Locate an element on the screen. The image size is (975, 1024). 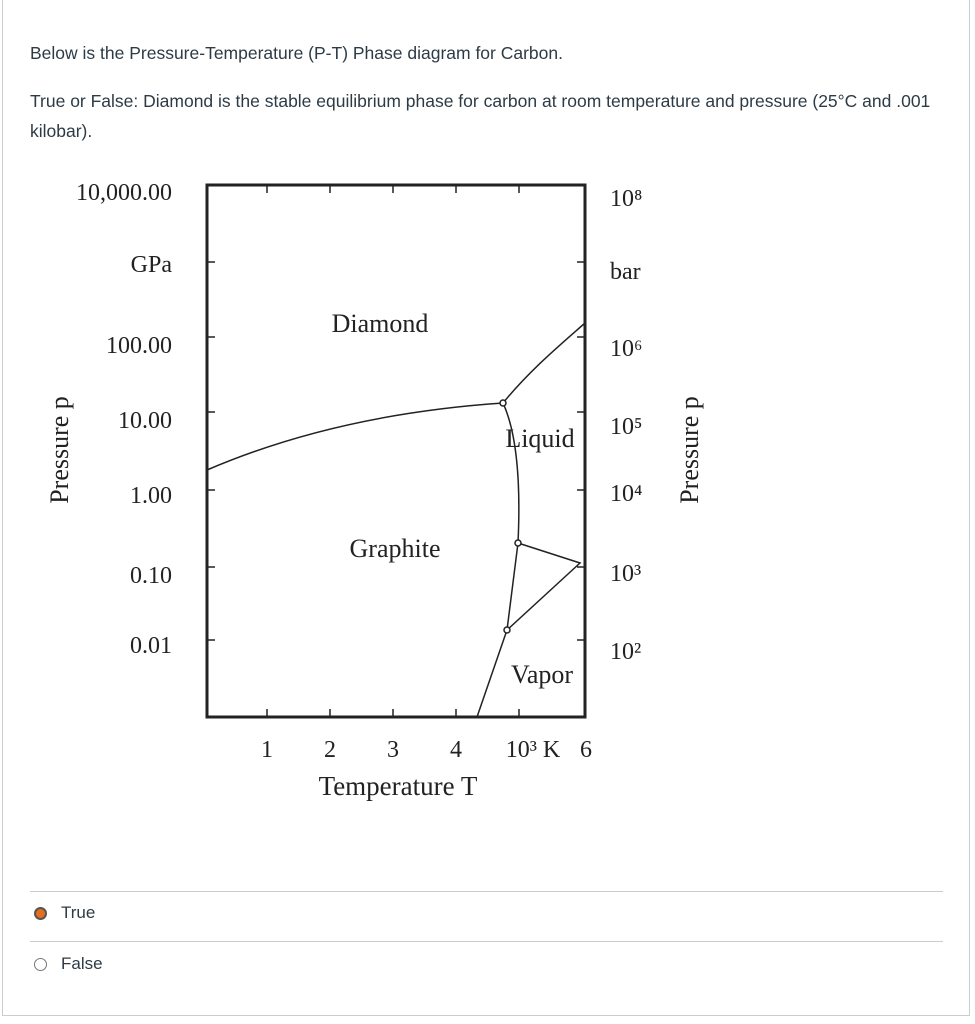
option-false: False is located at coordinates (68, 964).